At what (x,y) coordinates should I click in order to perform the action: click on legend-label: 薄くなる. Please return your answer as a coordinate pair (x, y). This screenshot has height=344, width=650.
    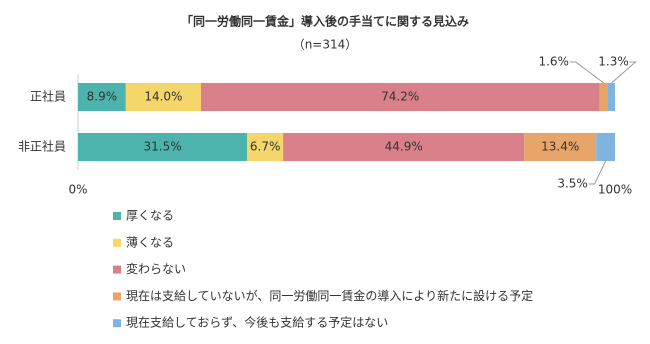
    Looking at the image, I should click on (150, 241).